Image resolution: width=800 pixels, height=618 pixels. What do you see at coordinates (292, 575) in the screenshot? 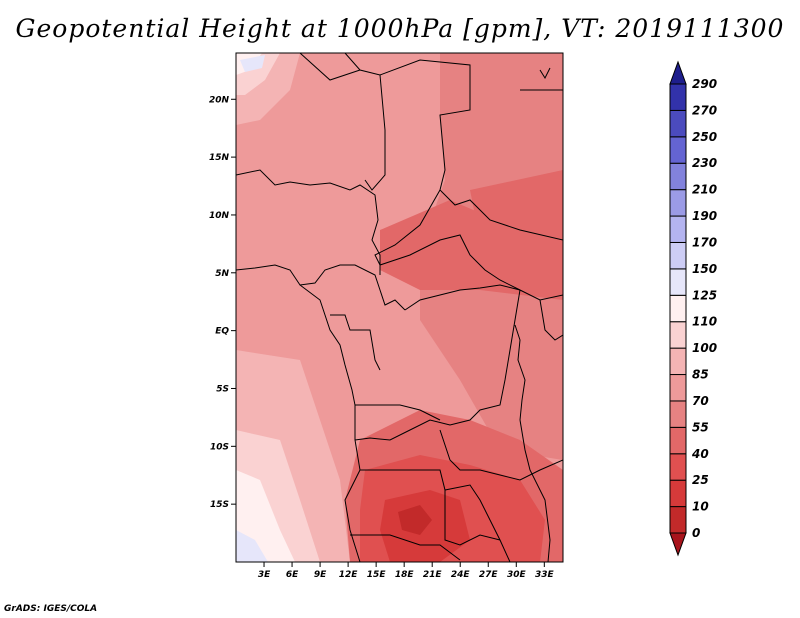
I see `lon-tick-label: 6E` at bounding box center [292, 575].